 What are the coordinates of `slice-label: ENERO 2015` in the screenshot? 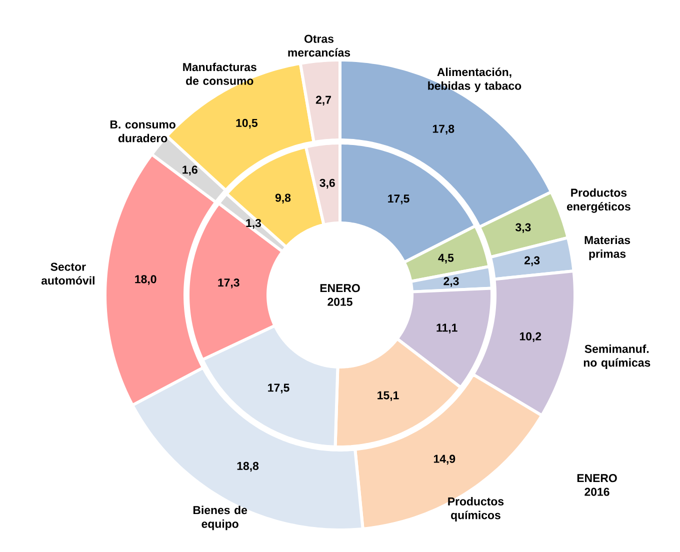 It's located at (340, 295).